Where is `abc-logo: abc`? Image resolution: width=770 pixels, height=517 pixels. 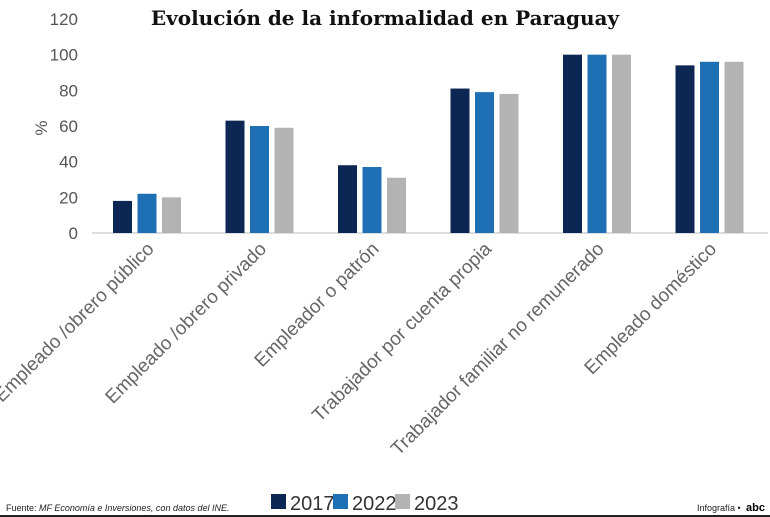 abc-logo: abc is located at coordinates (755, 508).